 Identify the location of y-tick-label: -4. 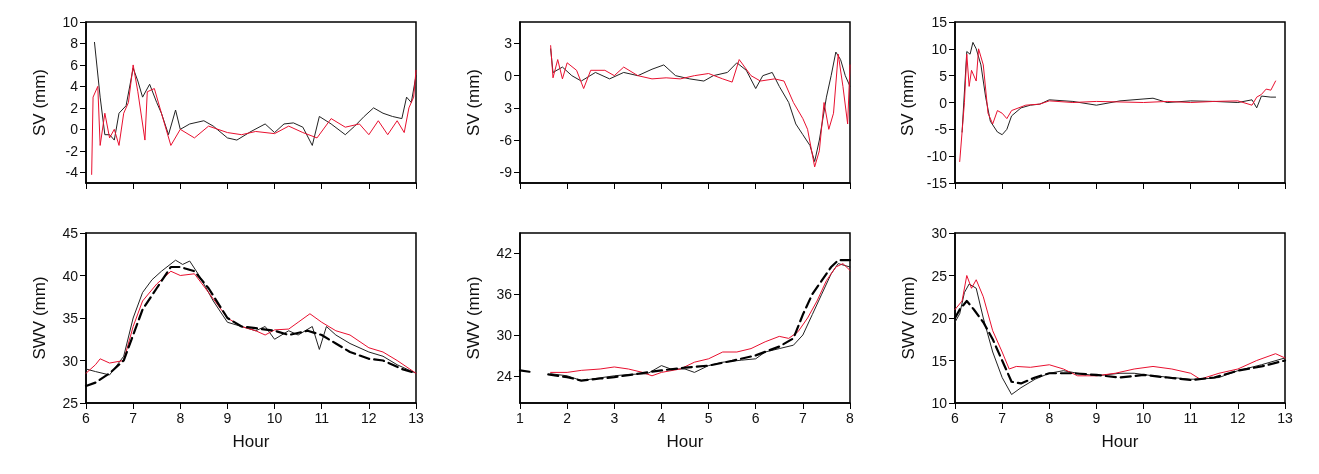
(72, 172).